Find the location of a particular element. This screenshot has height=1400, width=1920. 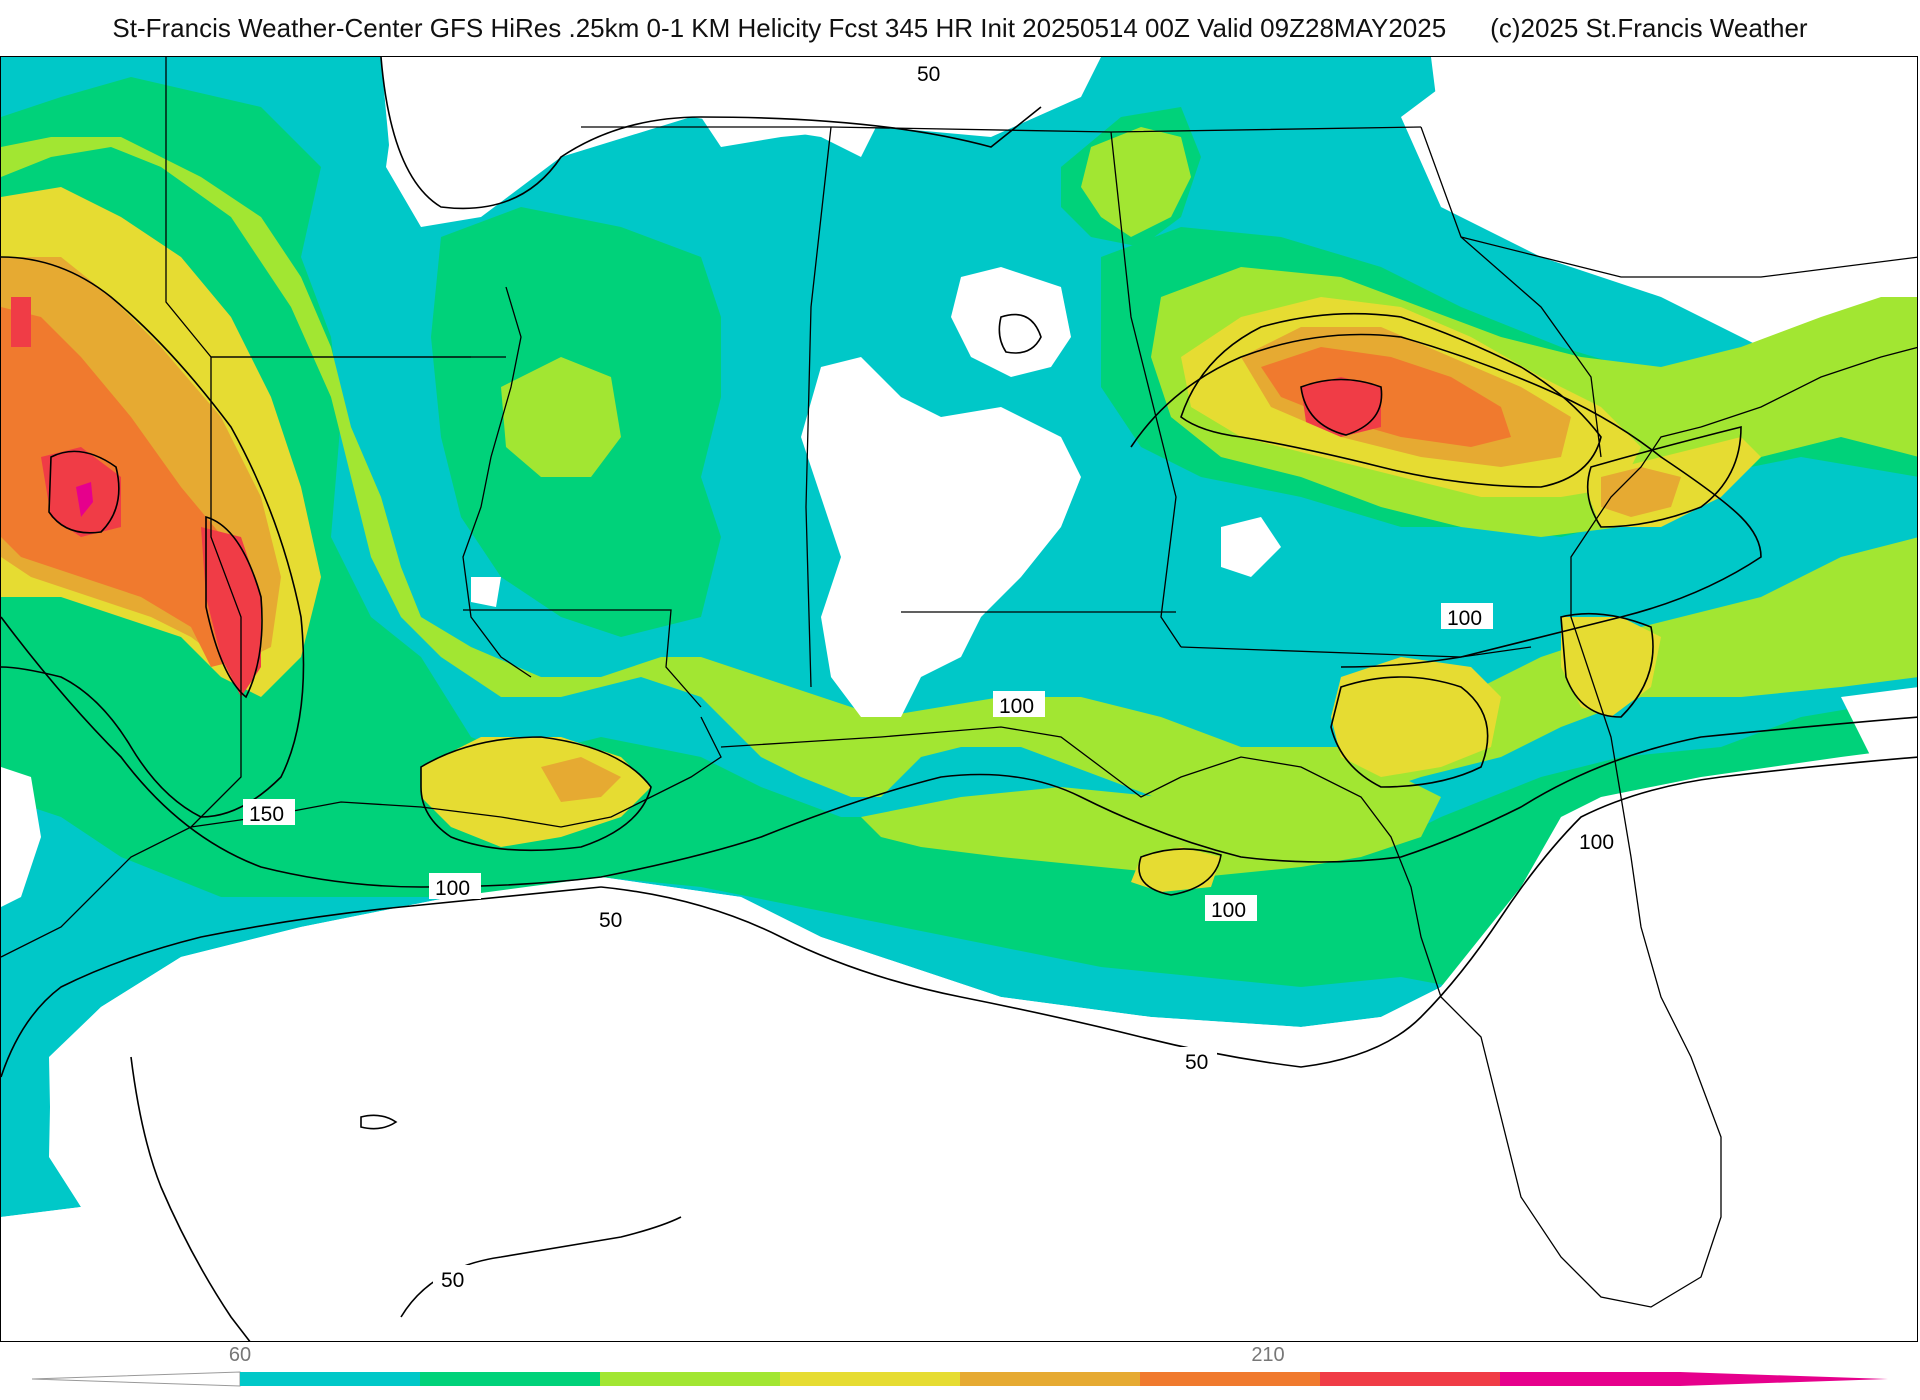

fill-darkorange-east is located at coordinates (1386, 397).